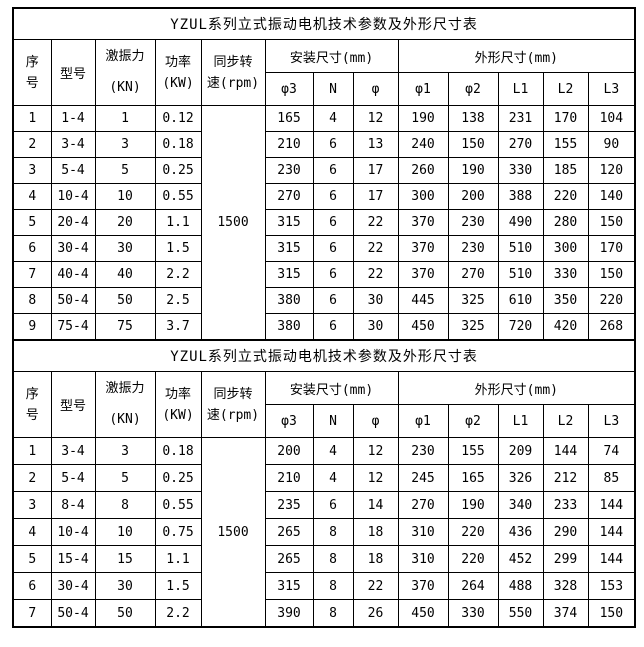 Image resolution: width=644 pixels, height=647 pixels. I want to click on cell: 280, so click(565, 222).